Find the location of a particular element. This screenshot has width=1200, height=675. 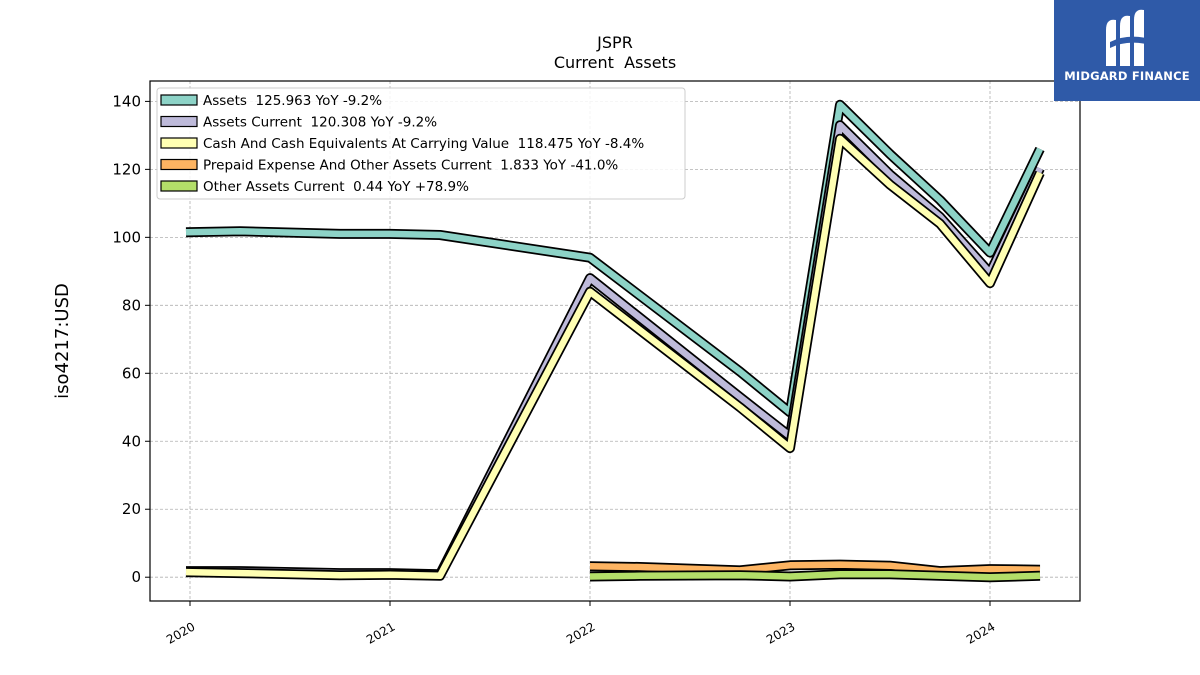

y-tick-label: 0 is located at coordinates (136, 577).